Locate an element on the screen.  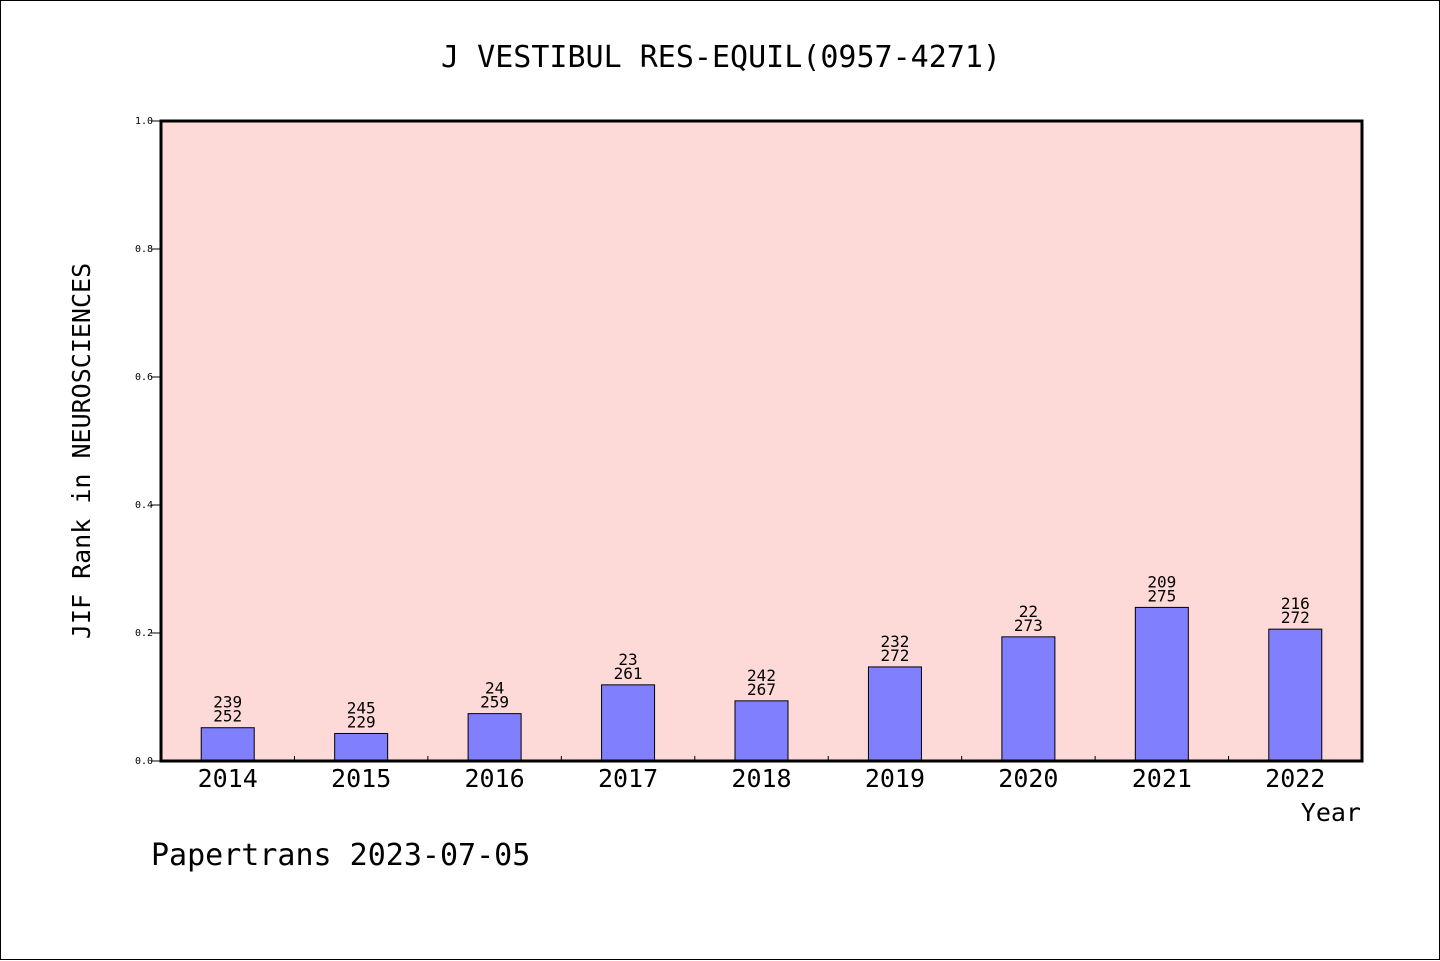
bar-2015 is located at coordinates (361, 747).